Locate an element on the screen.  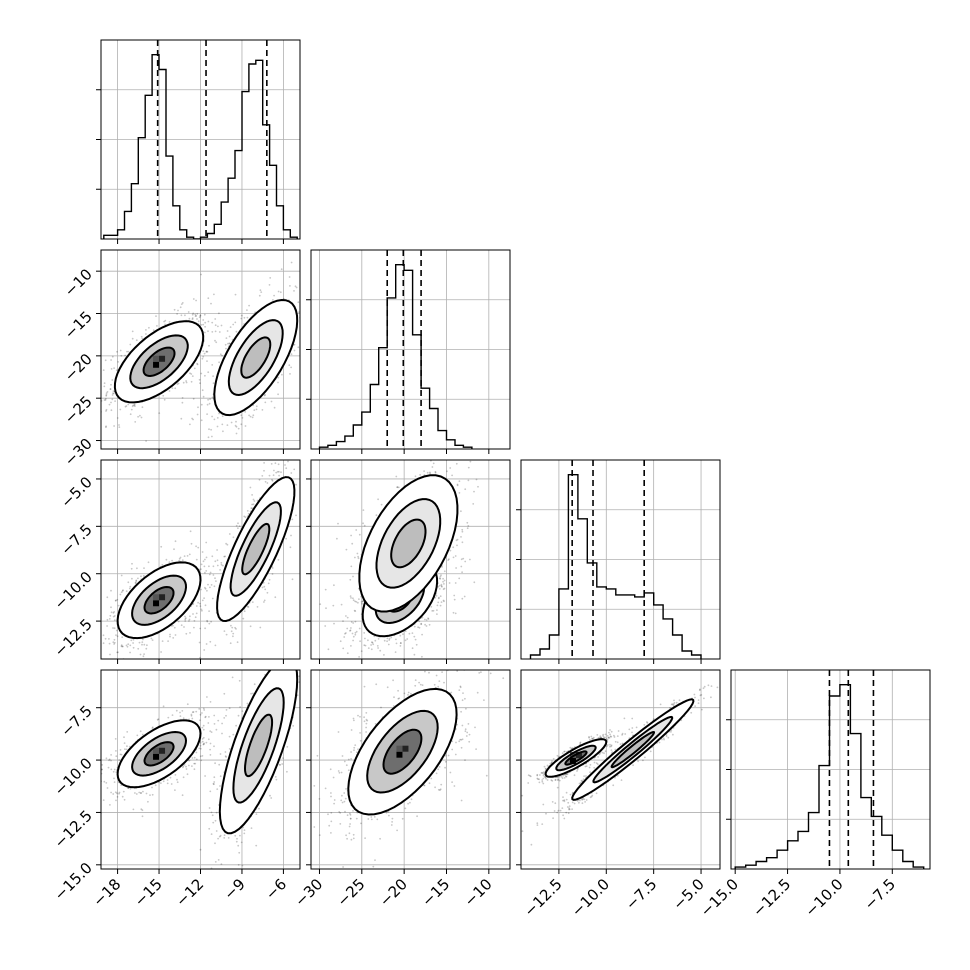
histogram-panel is located at coordinates (408, 351).